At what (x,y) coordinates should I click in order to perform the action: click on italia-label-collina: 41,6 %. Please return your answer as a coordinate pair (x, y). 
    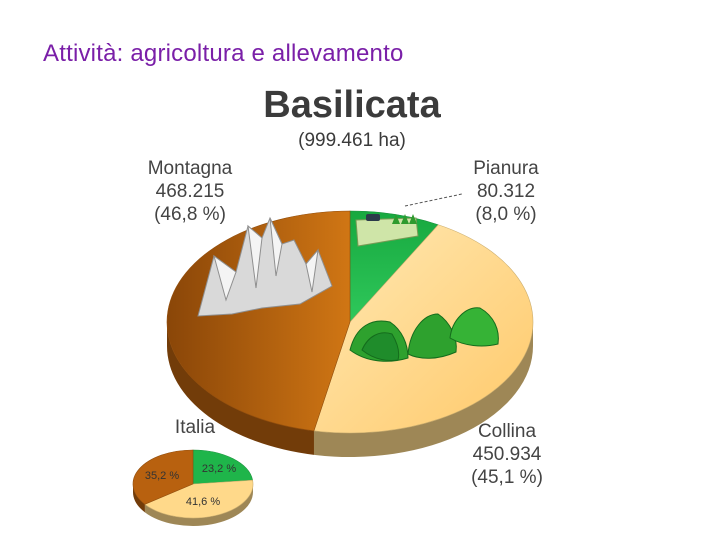
    Looking at the image, I should click on (203, 502).